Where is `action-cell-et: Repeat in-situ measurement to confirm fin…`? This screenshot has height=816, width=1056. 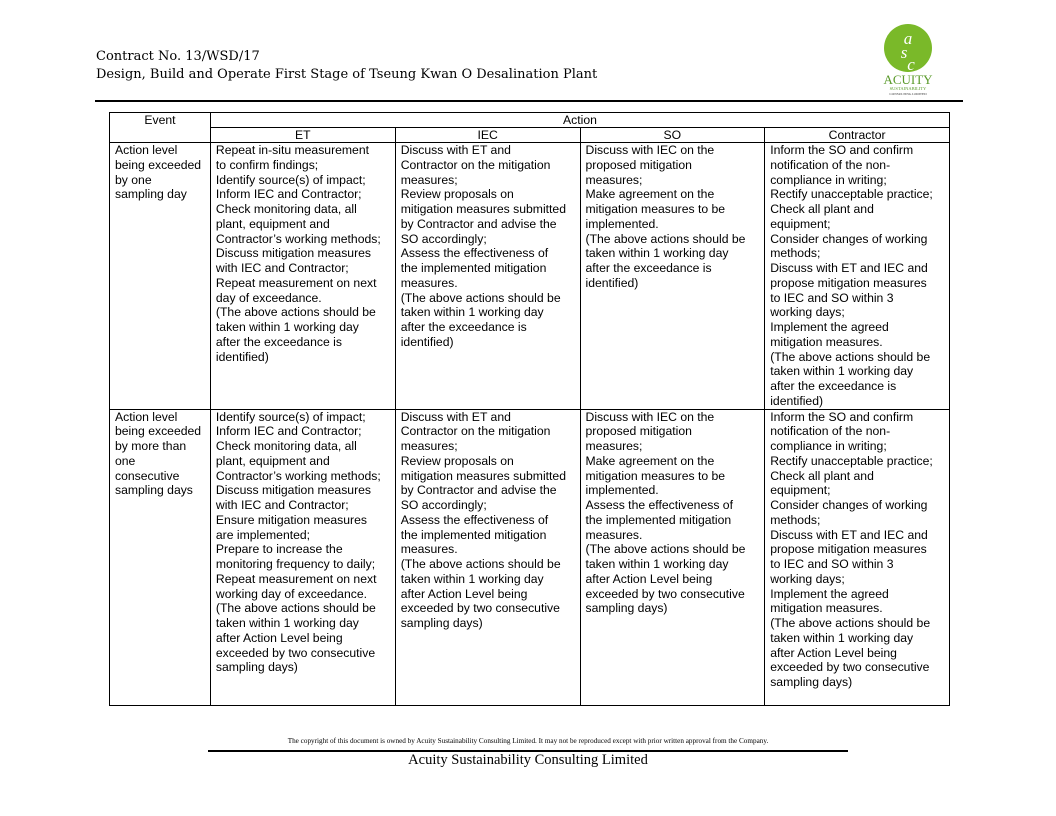 action-cell-et: Repeat in-situ measurement to confirm fin… is located at coordinates (302, 276).